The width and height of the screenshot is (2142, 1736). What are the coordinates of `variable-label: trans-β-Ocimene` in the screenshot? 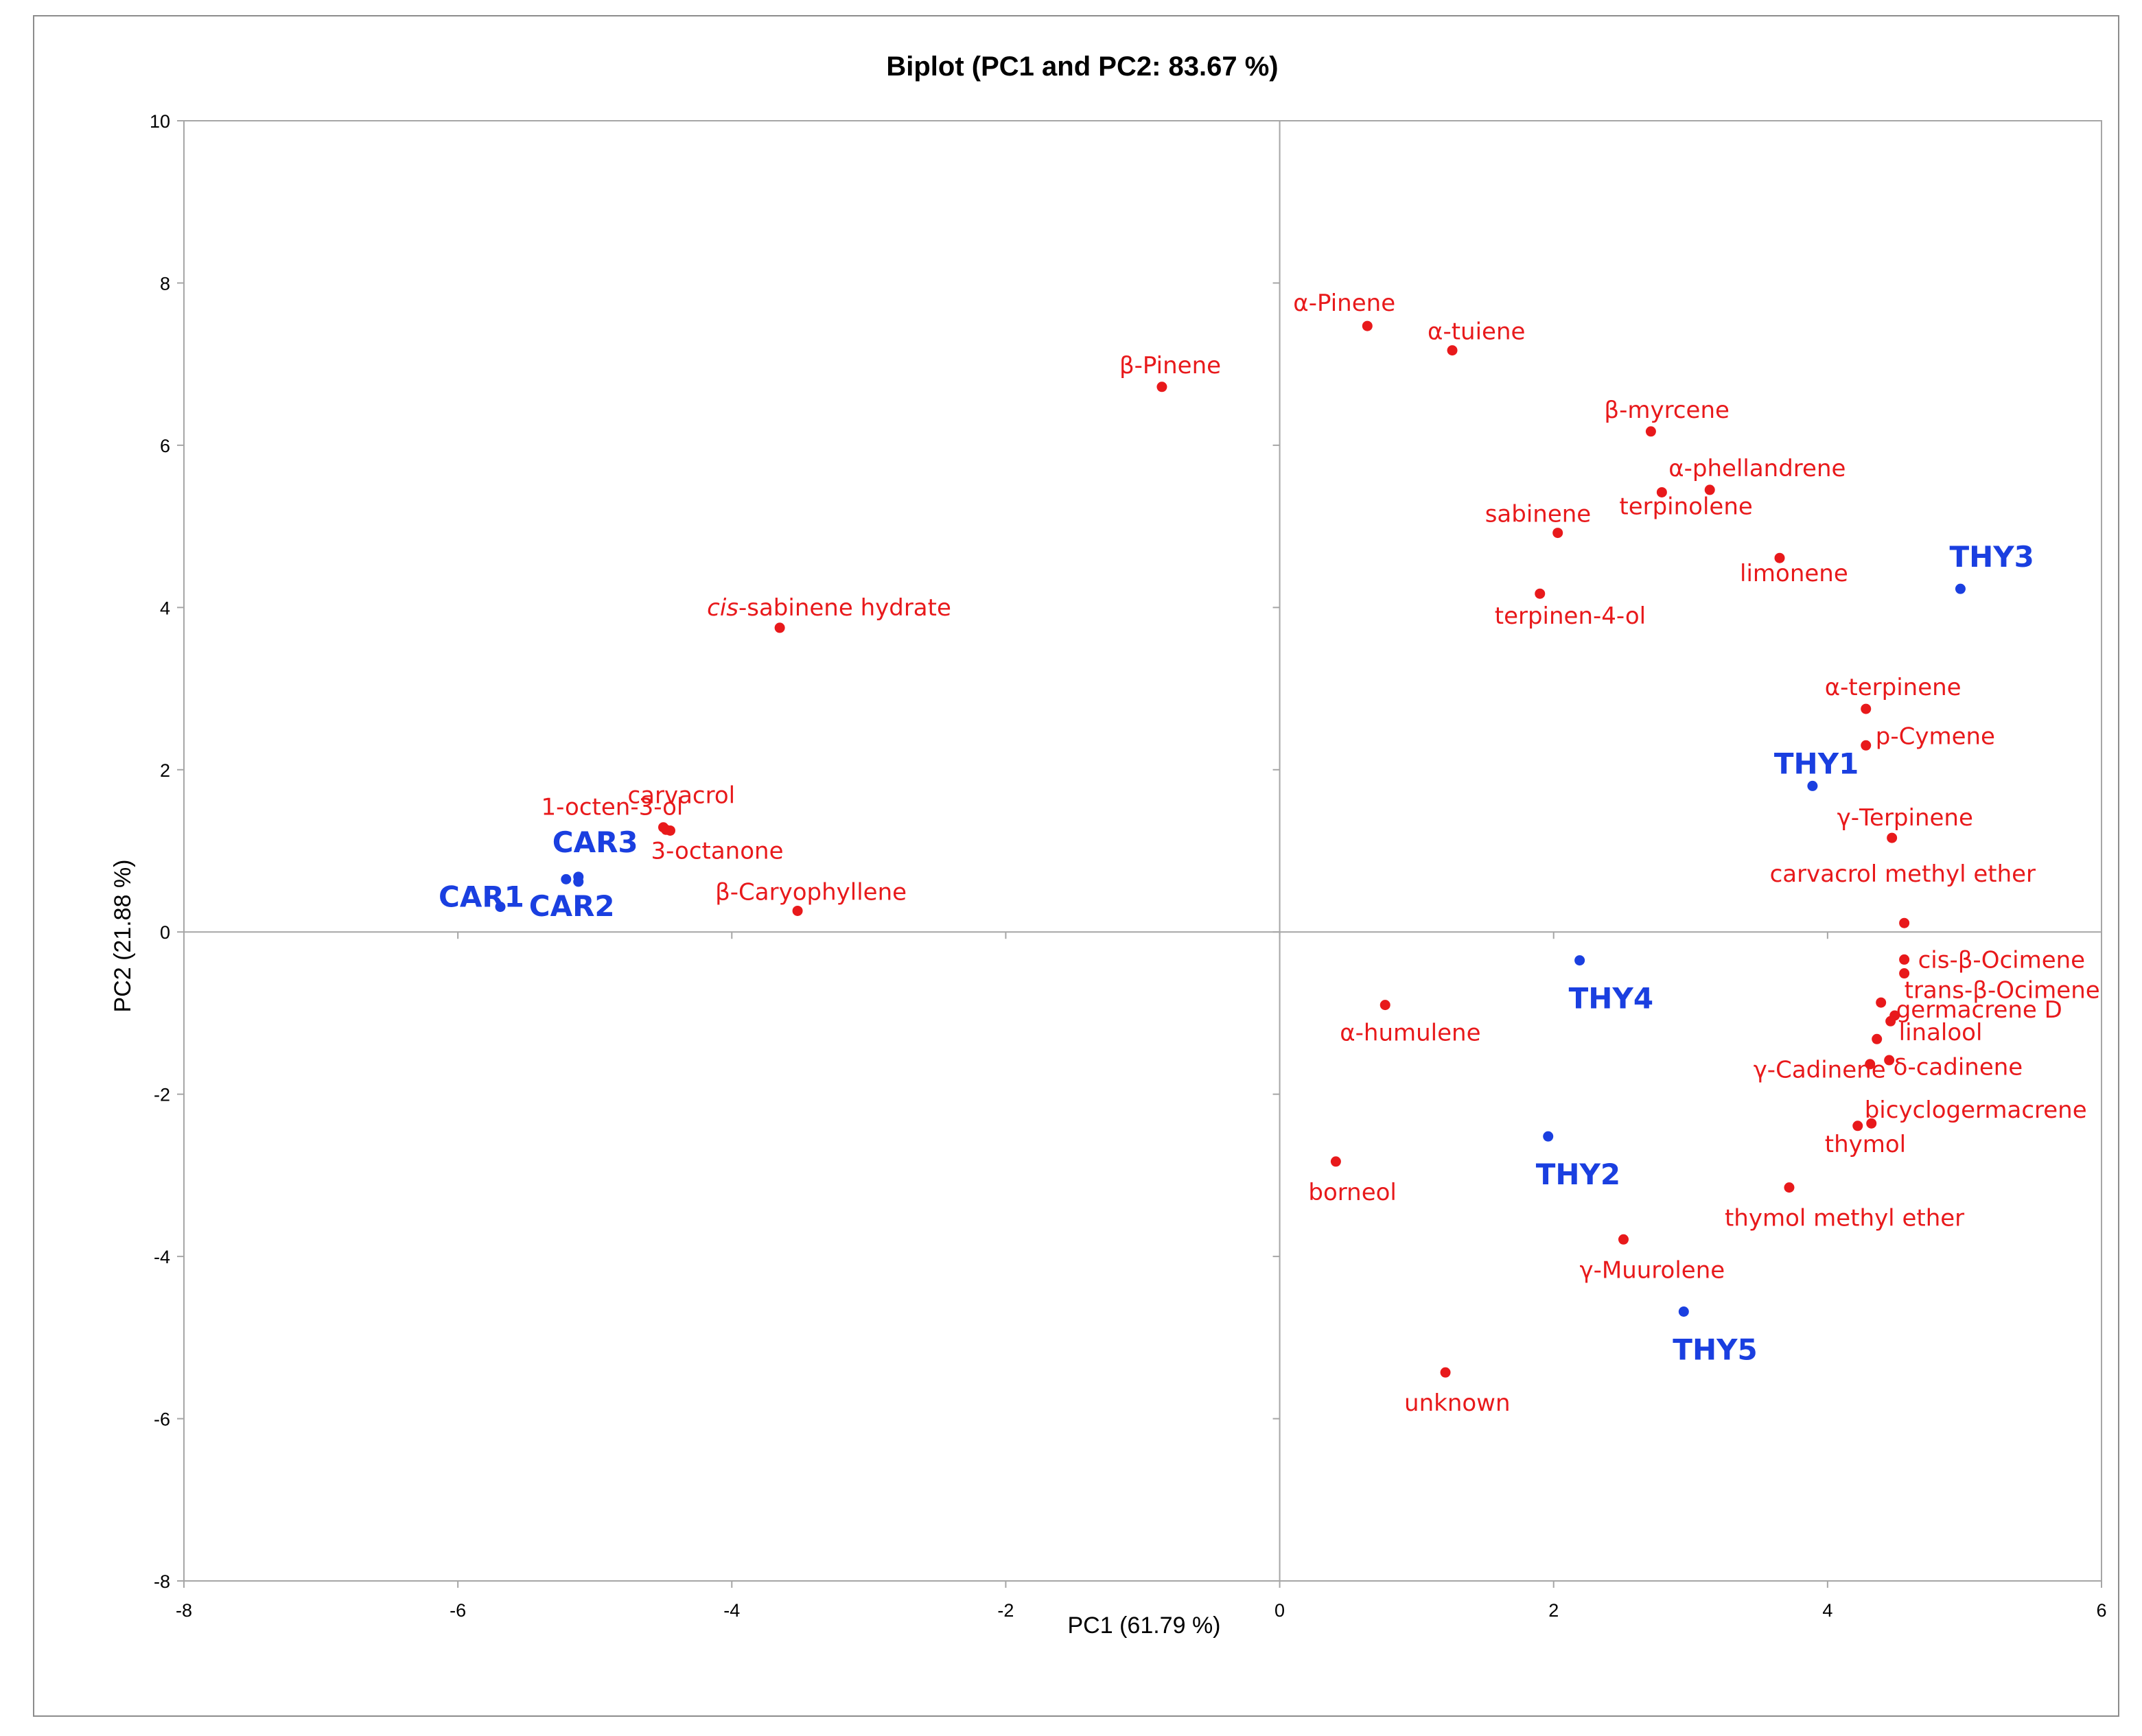 It's located at (2002, 991).